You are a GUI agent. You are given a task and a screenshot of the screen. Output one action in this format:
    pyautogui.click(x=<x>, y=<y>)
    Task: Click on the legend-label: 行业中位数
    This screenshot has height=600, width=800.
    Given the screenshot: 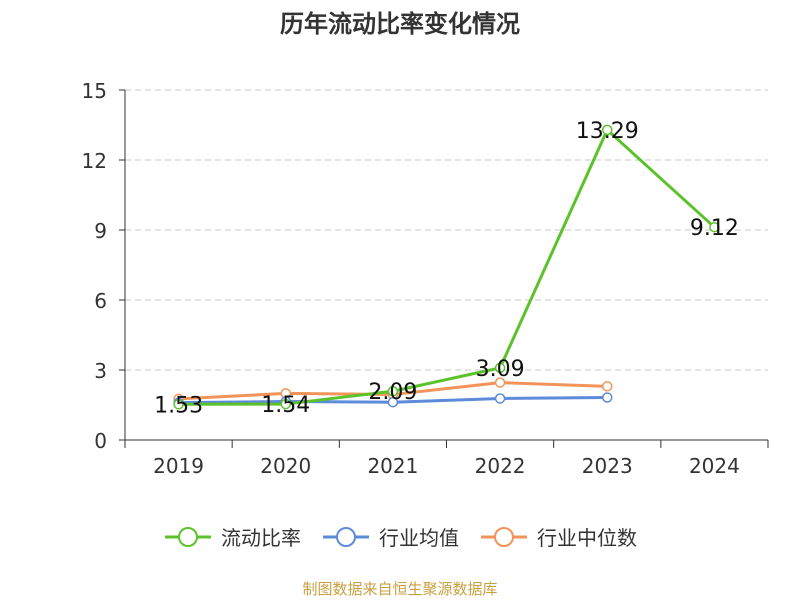 What is the action you would take?
    pyautogui.click(x=587, y=538)
    